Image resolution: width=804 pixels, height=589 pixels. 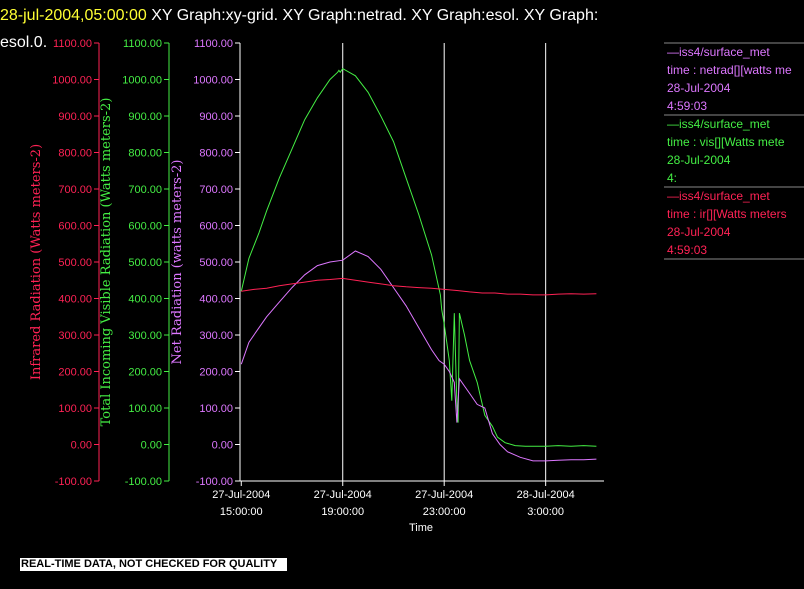 I want to click on ir-axis-label: Infrared Radiation (Watts meters-2), so click(x=36, y=262).